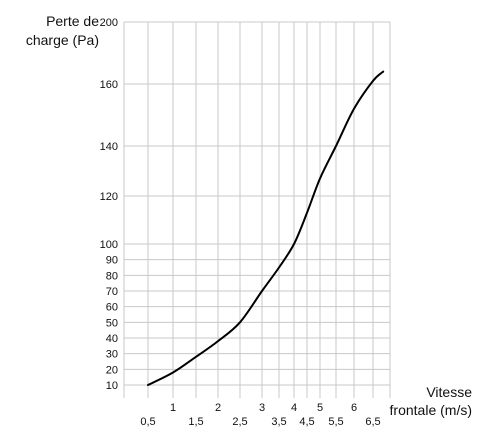 The width and height of the screenshot is (478, 429). Describe the element at coordinates (262, 408) in the screenshot. I see `x-tick-label-upper: 3` at that location.